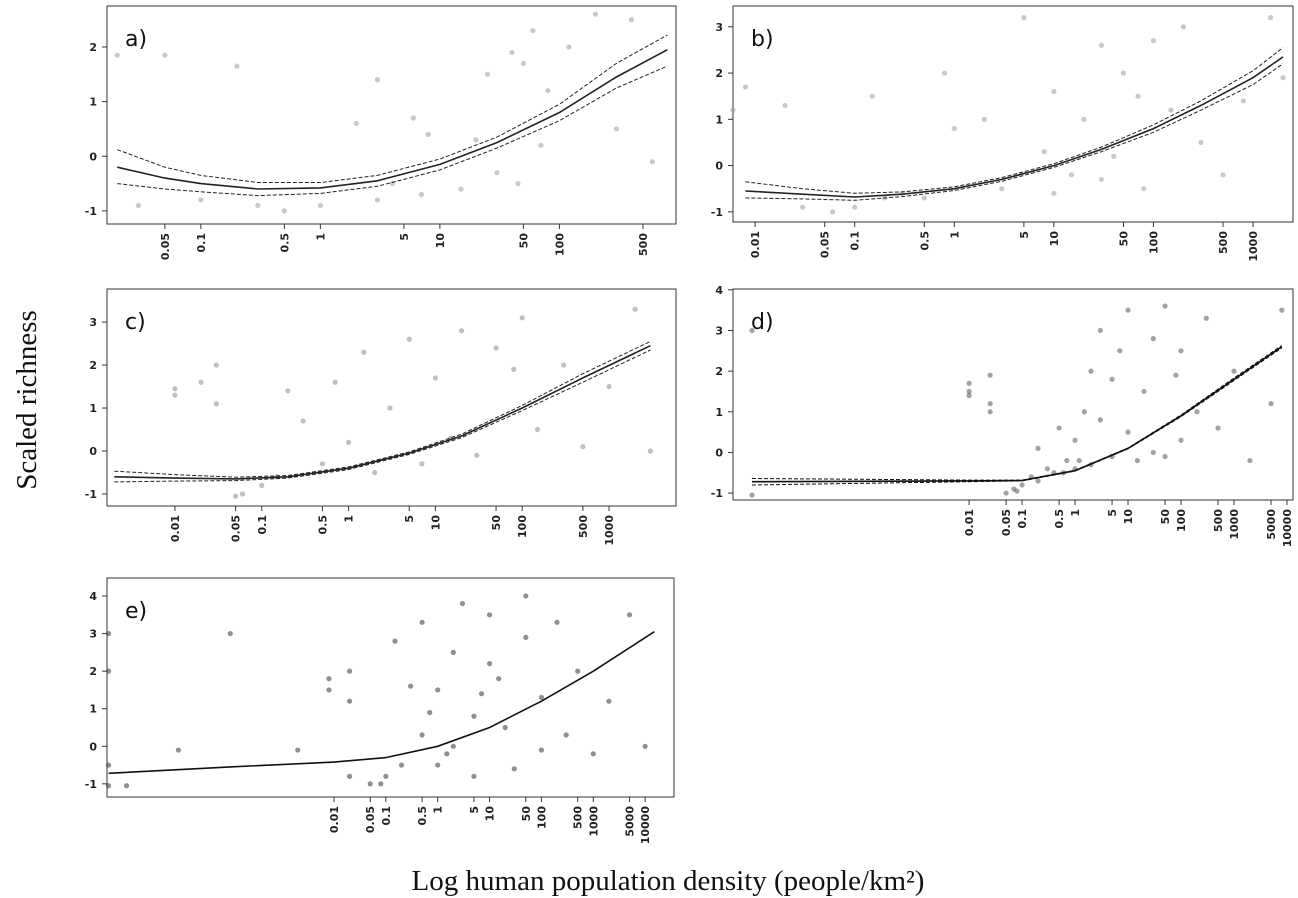 The width and height of the screenshot is (1298, 898). Describe the element at coordinates (969, 522) in the screenshot. I see `x-tick-label: 0.01` at that location.